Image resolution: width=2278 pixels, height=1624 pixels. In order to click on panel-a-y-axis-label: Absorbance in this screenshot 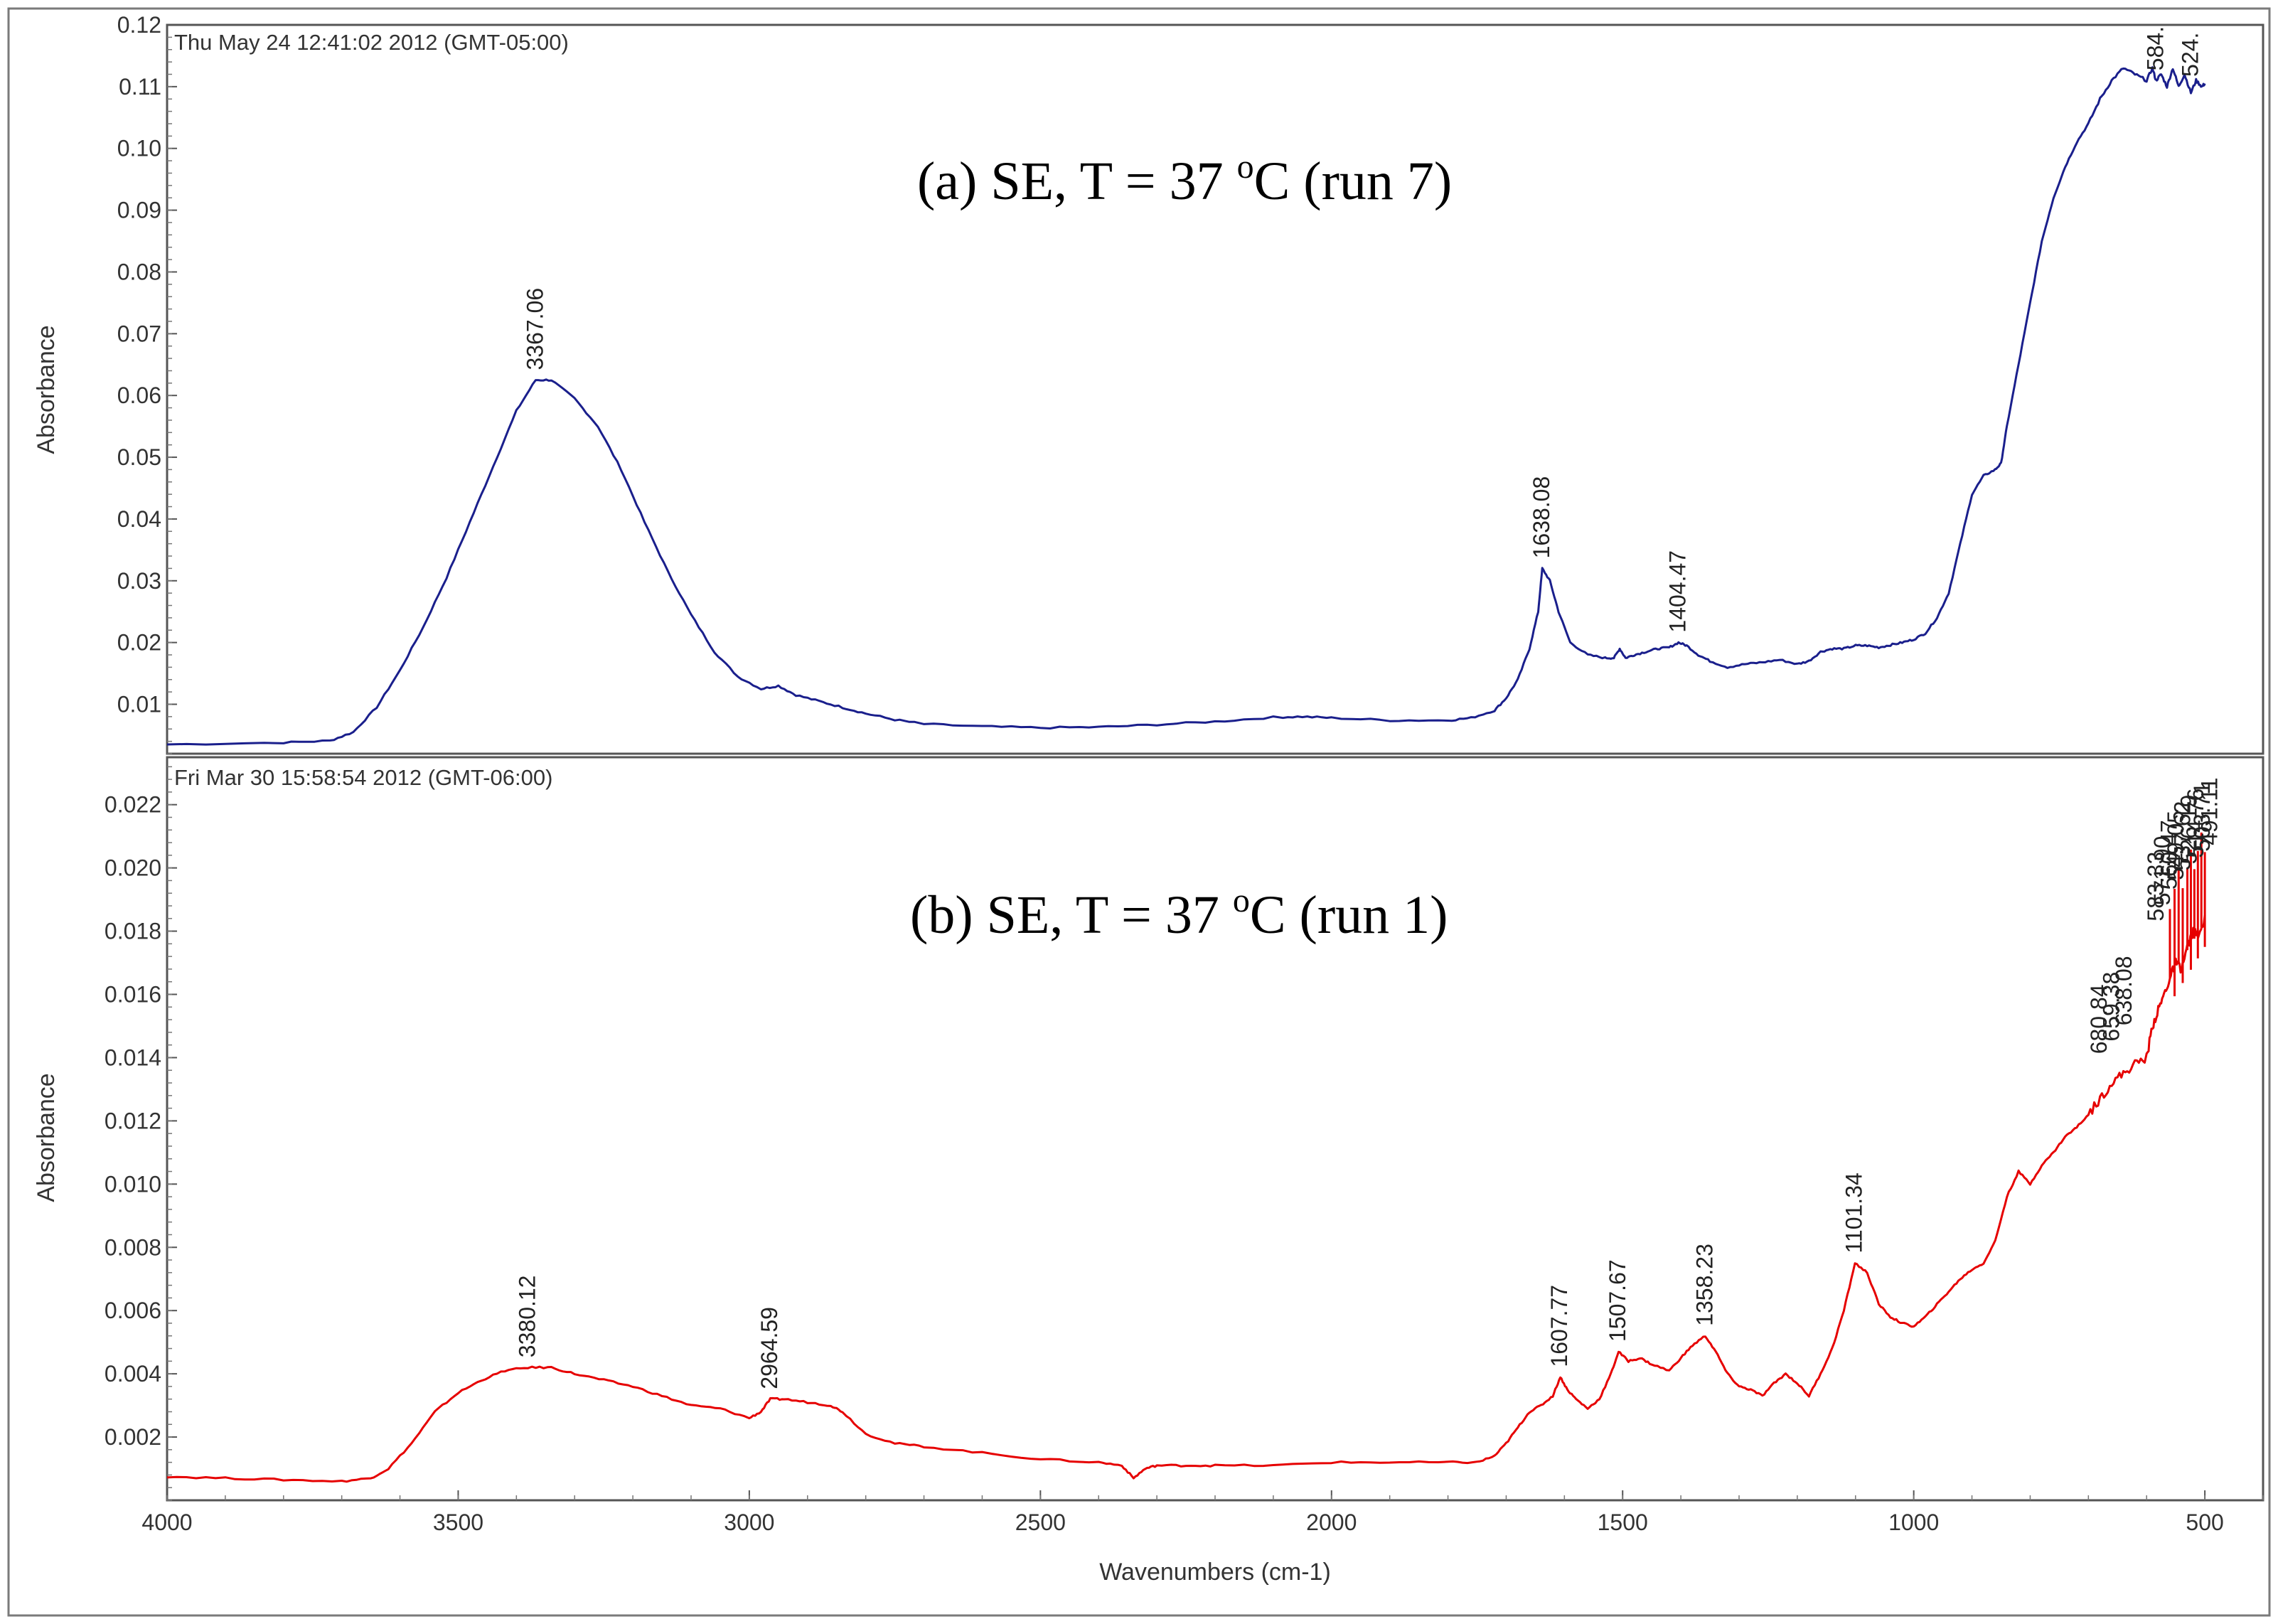, I will do `click(46, 389)`.